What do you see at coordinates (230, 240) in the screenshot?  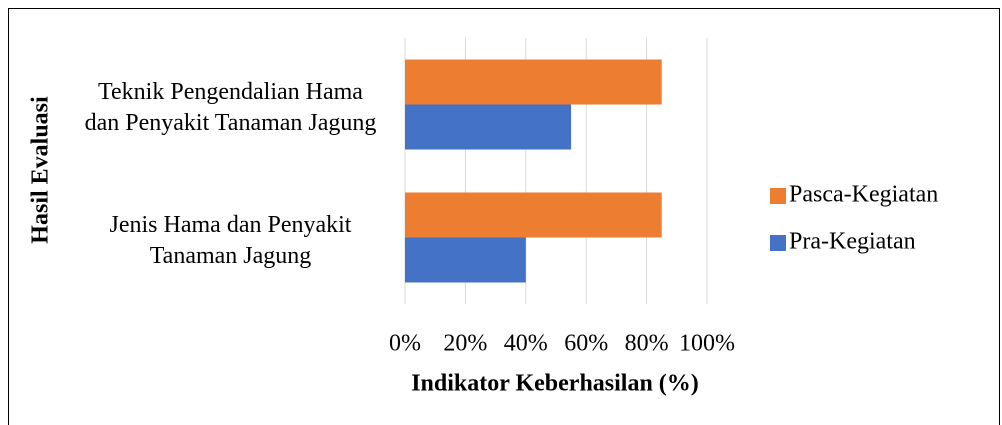 I see `y-tick-label: Jenis Hama dan Penyakit Tanaman Jagung` at bounding box center [230, 240].